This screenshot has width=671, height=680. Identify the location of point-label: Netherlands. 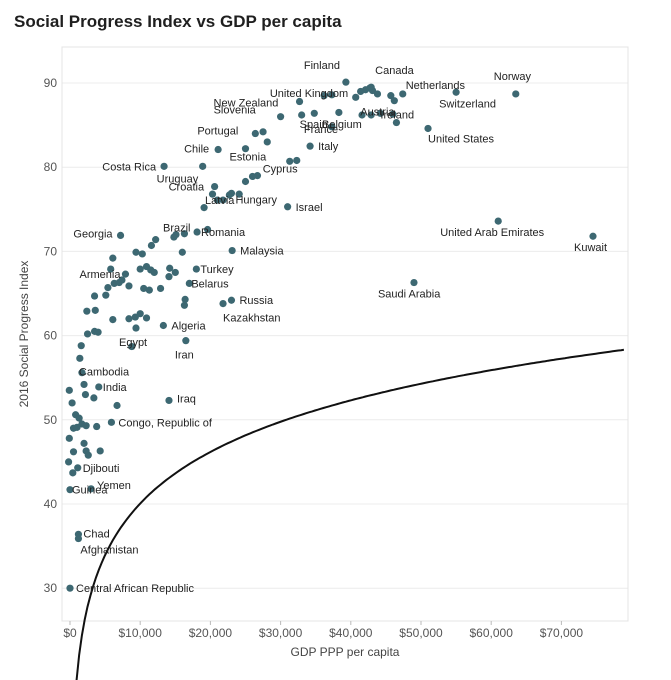
(436, 86).